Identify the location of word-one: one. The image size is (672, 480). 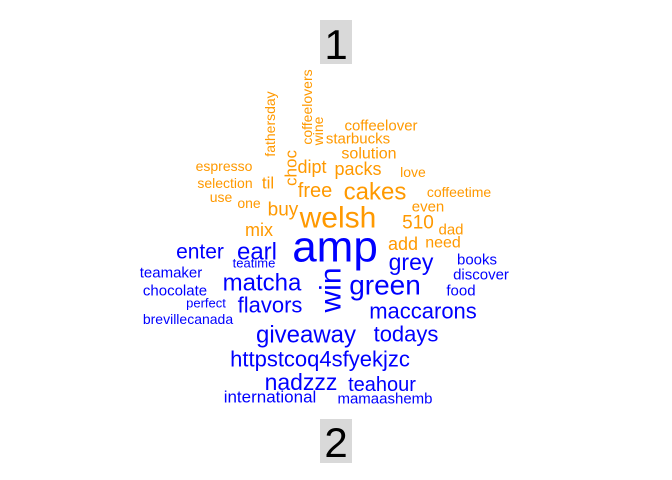
(249, 203).